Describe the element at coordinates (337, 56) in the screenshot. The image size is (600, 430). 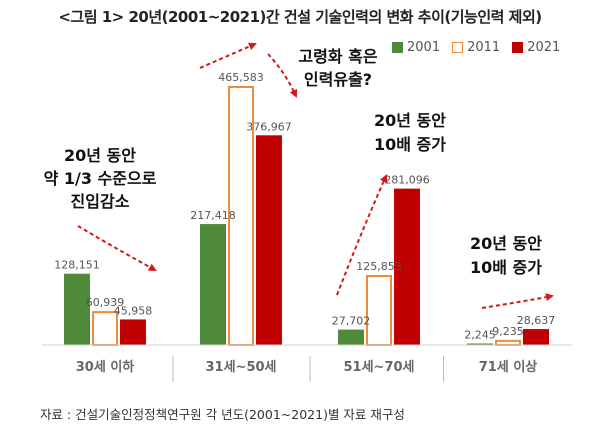
I see `annotation-aging-line-1: 고령화 혹은` at that location.